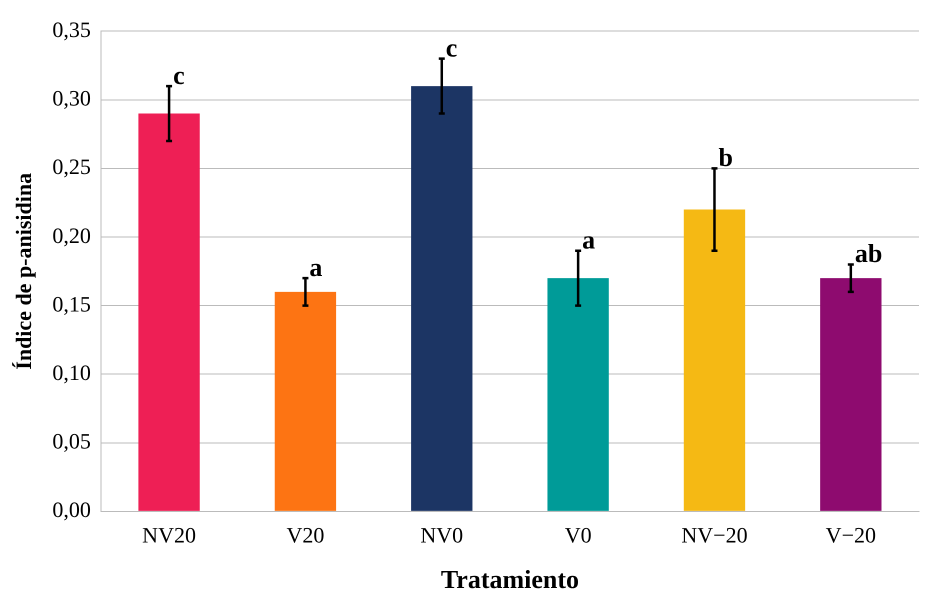 The height and width of the screenshot is (609, 937). What do you see at coordinates (23, 271) in the screenshot?
I see `y-axis-title: Índice de p-anisidina` at bounding box center [23, 271].